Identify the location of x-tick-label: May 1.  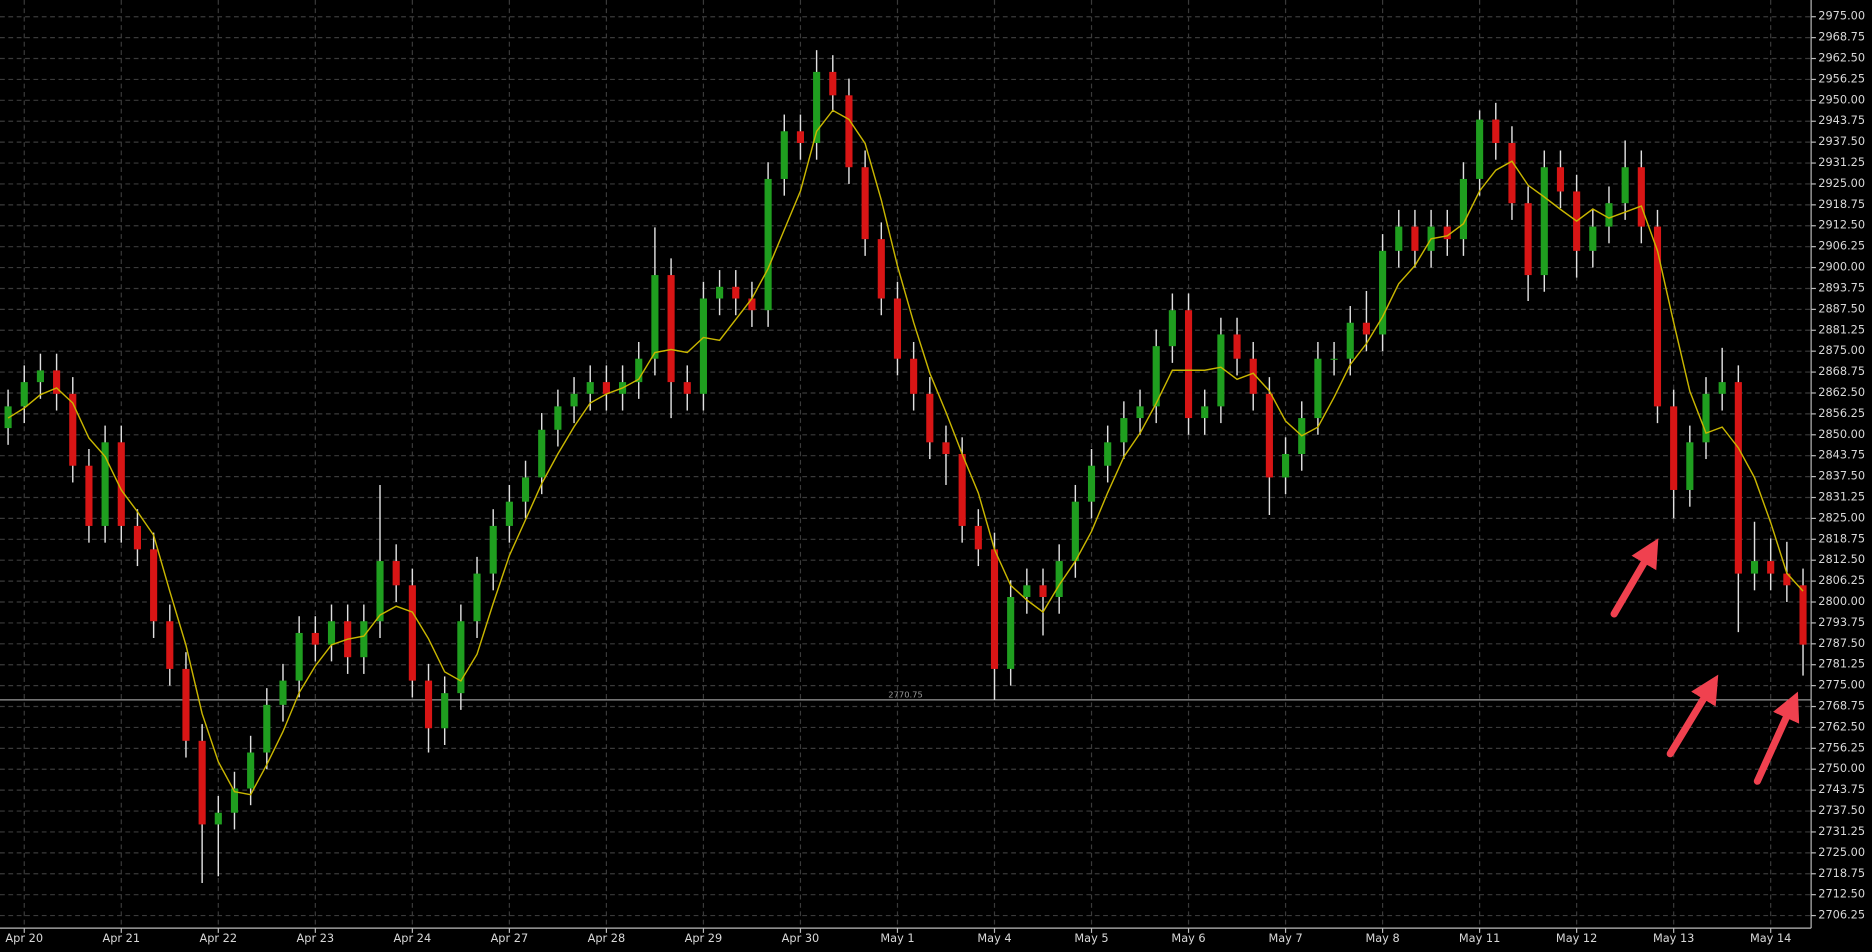
(897, 938).